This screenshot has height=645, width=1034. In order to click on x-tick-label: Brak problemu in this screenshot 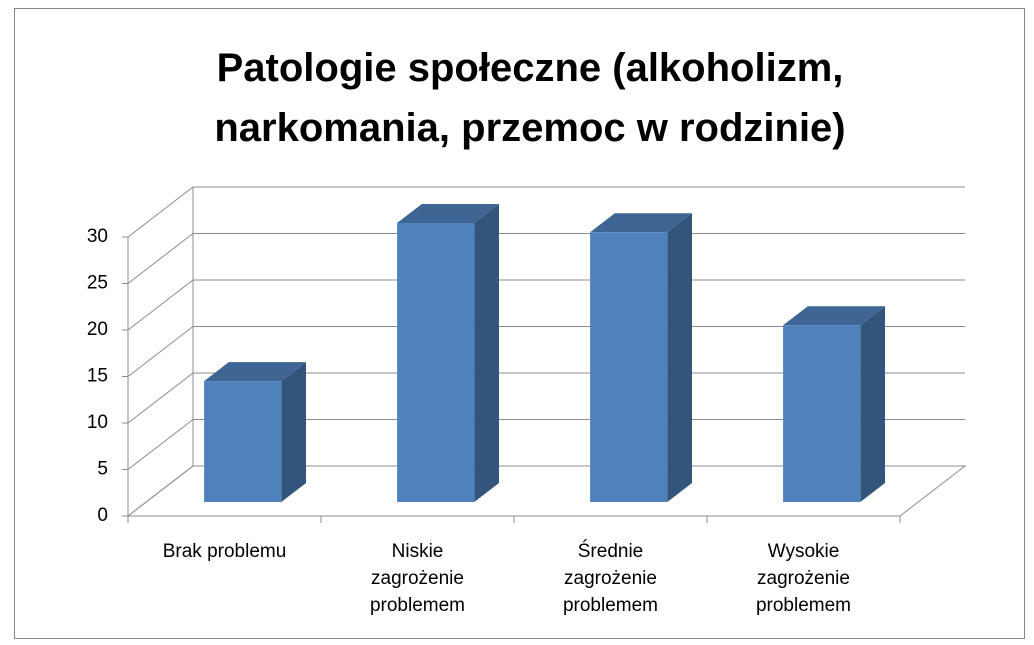, I will do `click(224, 551)`.